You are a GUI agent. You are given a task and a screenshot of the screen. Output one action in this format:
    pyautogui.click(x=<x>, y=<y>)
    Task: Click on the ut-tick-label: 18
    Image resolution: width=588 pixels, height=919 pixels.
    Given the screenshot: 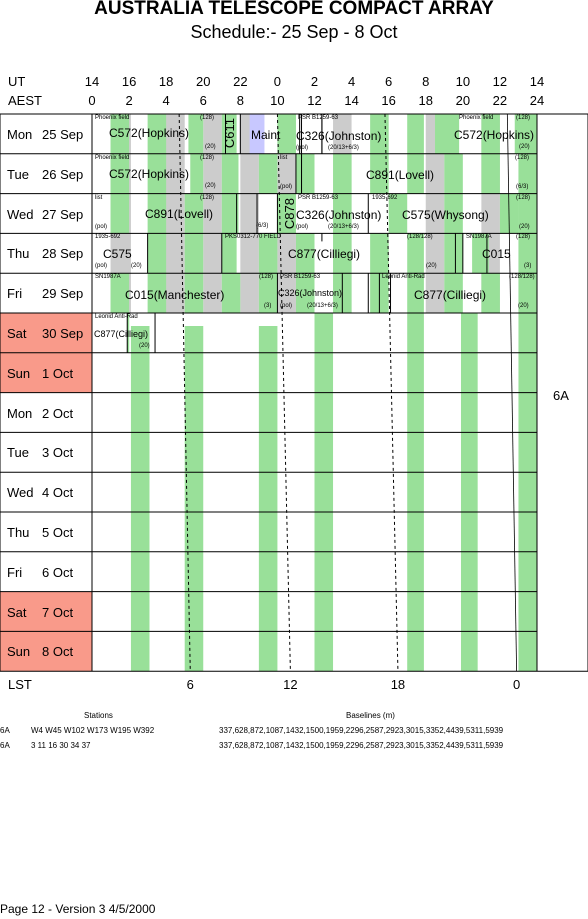 What is the action you would take?
    pyautogui.click(x=166, y=81)
    